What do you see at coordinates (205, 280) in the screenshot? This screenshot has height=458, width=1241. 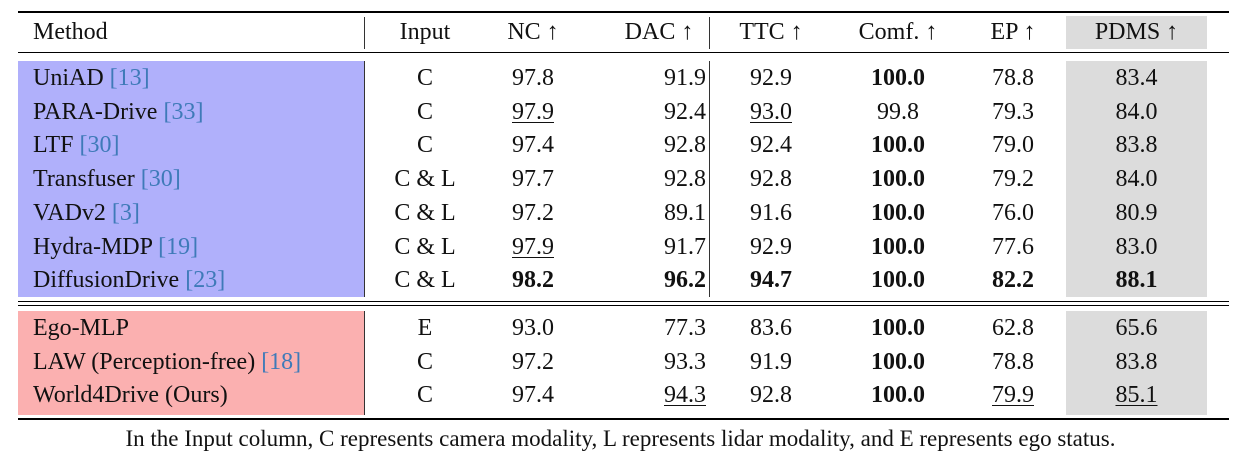 I see `citation-link: [23]` at bounding box center [205, 280].